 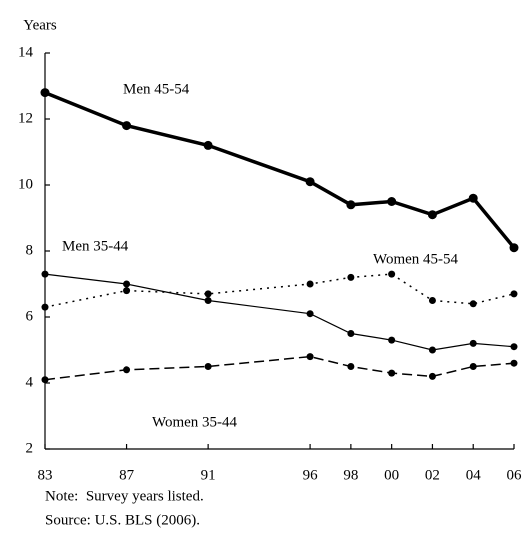 I want to click on y-tick-label: 14, so click(x=26, y=52).